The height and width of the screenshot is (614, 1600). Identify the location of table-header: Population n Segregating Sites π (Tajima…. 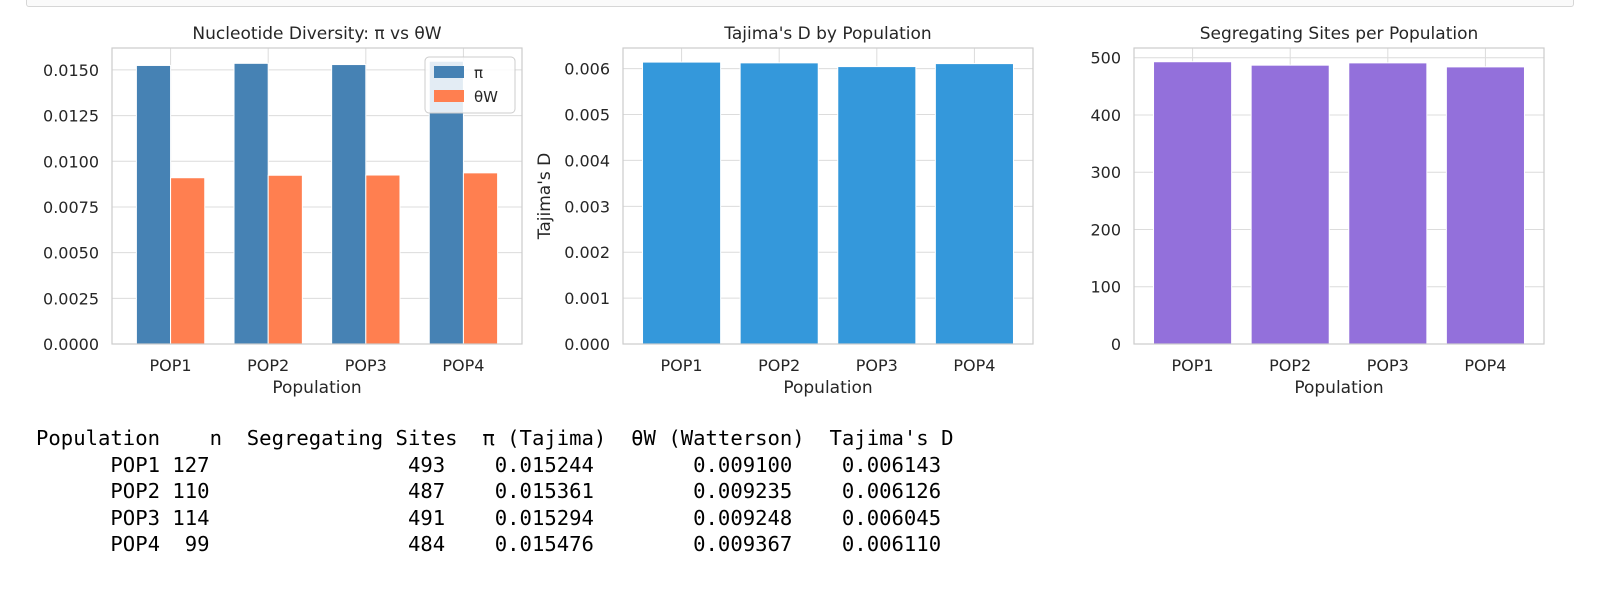
(495, 438).